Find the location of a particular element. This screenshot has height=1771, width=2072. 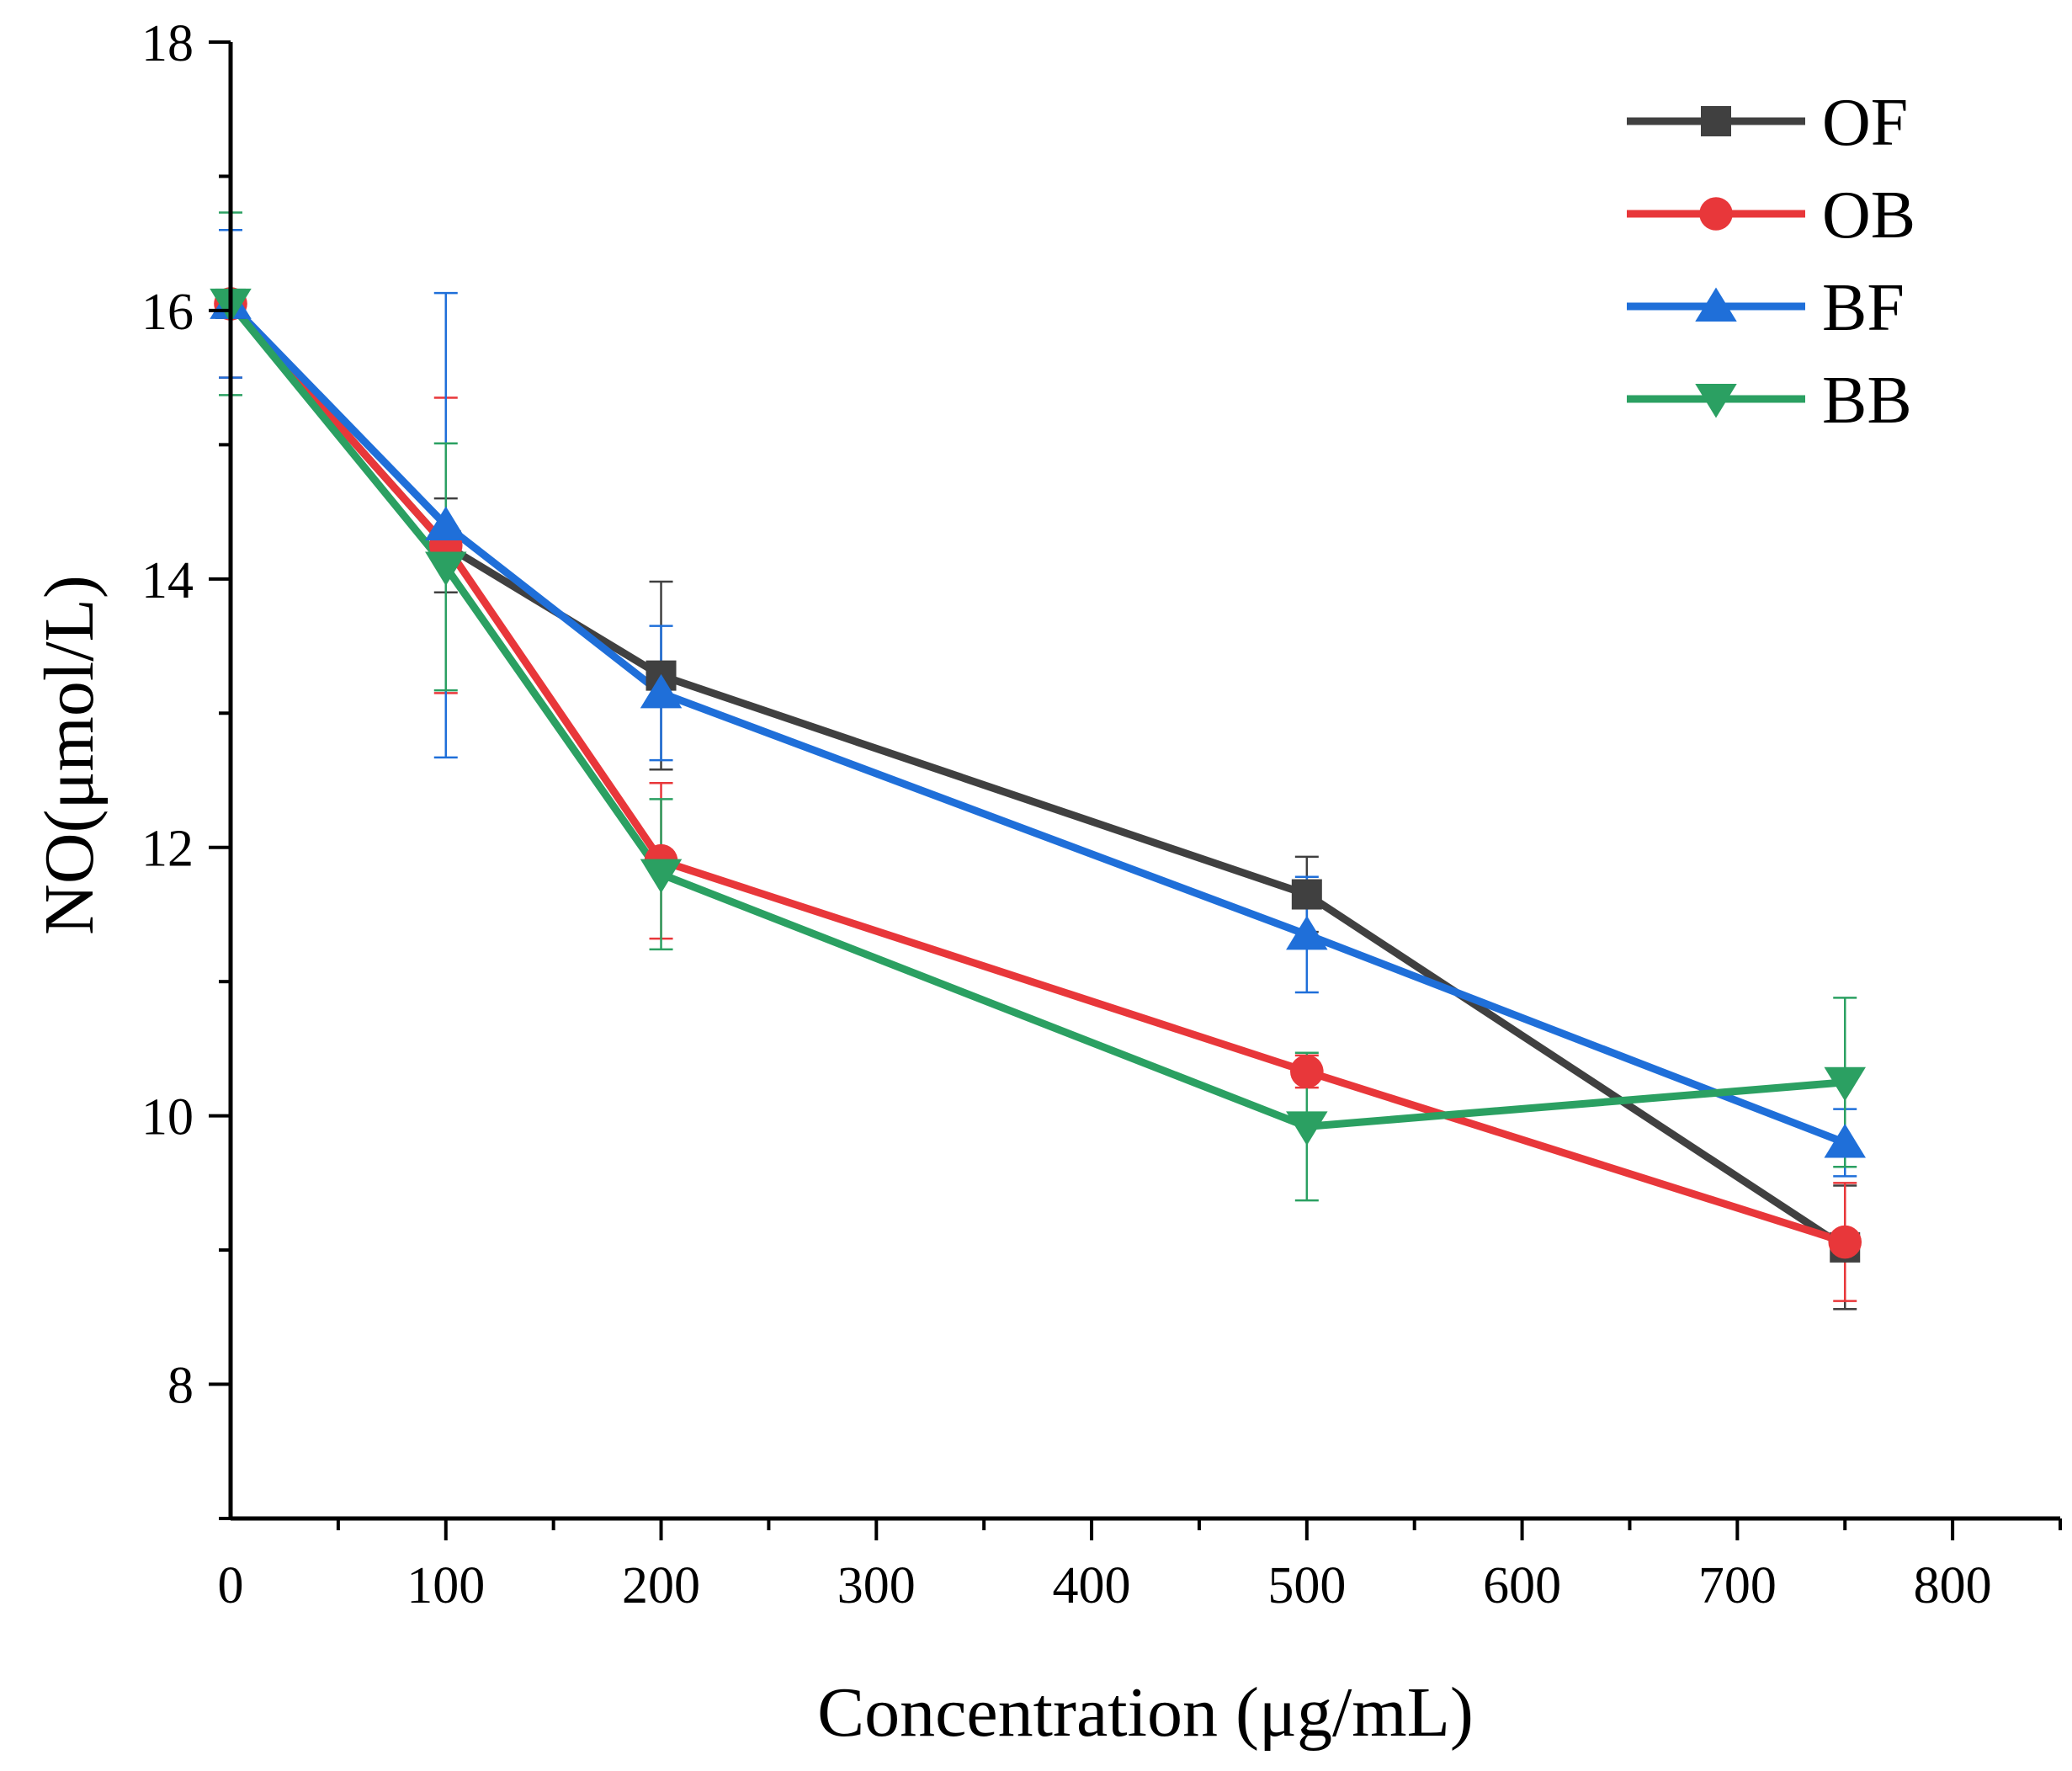

x-tick-label: 200 is located at coordinates (661, 1585).